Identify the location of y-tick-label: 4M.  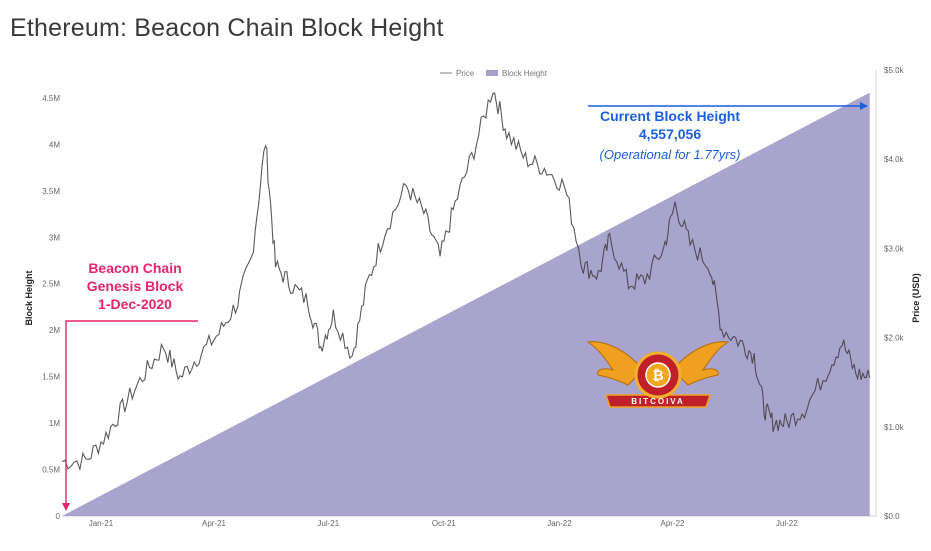
(54, 144).